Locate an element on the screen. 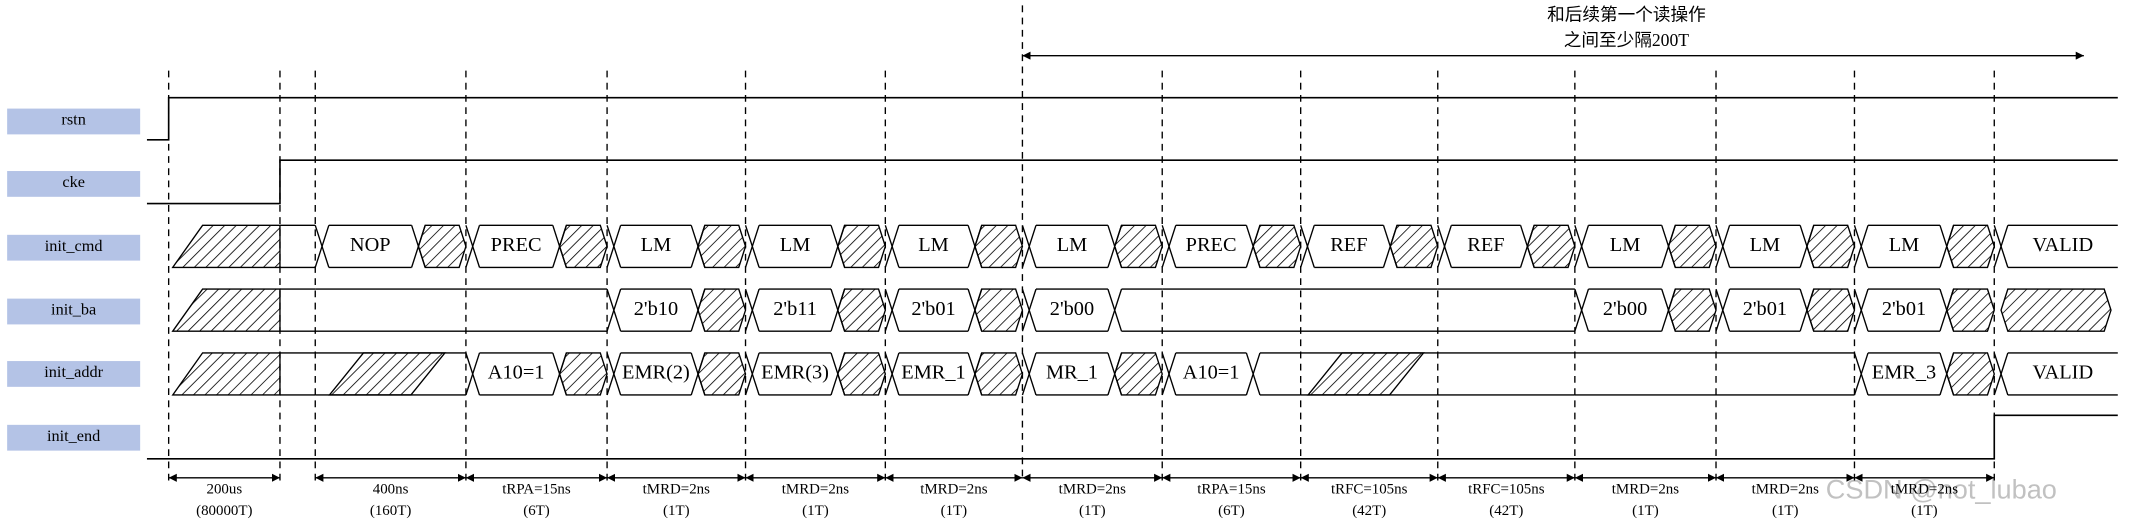 This screenshot has height=528, width=2129. bus-value: EMR(2) is located at coordinates (656, 373).